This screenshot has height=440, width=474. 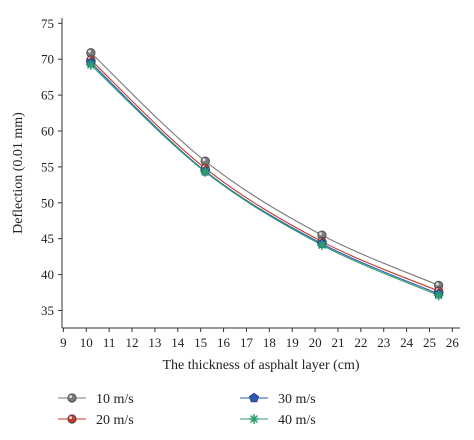 I want to click on legend-label: 20 m/s, so click(x=115, y=420).